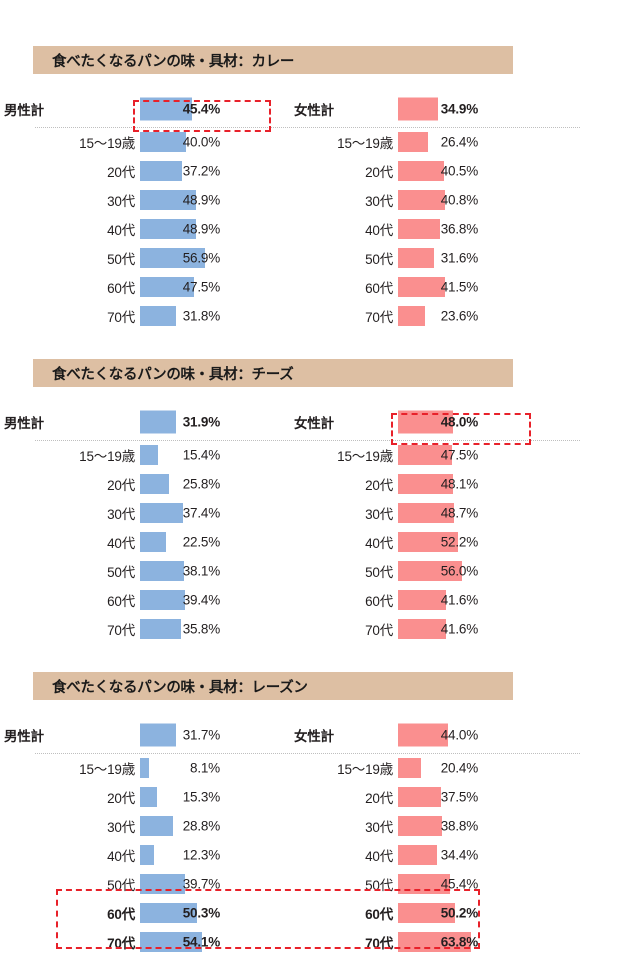 The width and height of the screenshot is (629, 977). What do you see at coordinates (459, 941) in the screenshot?
I see `age-value: 63.8%` at bounding box center [459, 941].